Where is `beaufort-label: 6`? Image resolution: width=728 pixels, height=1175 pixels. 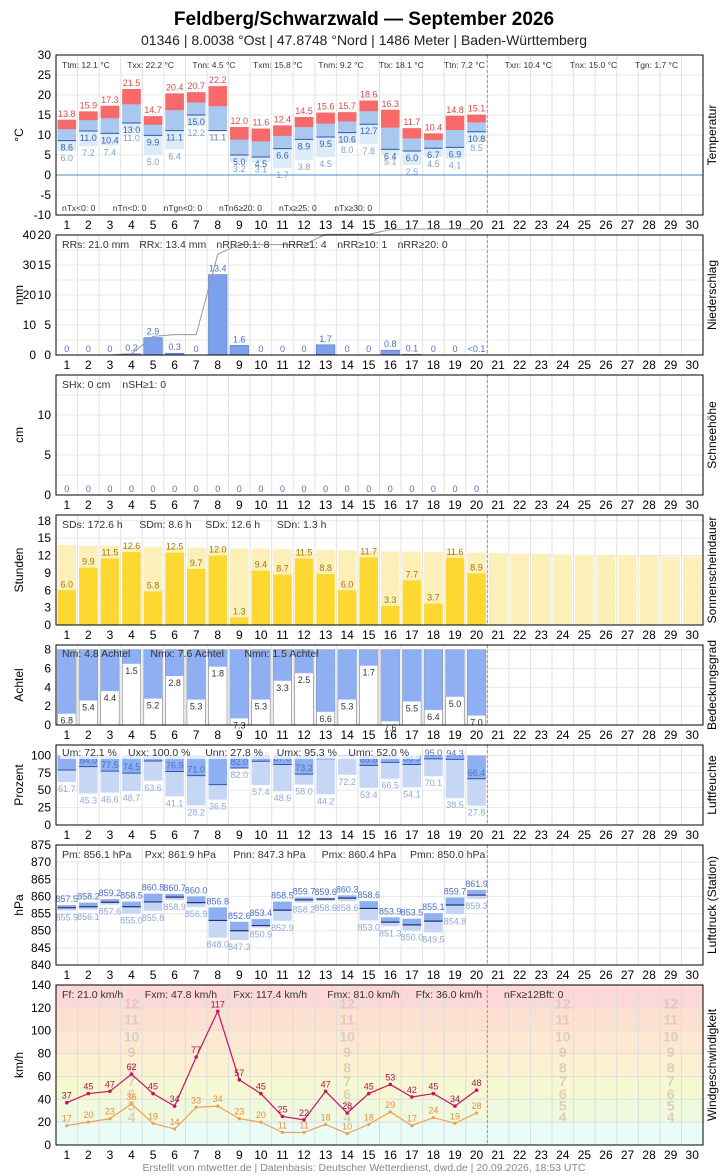 beaufort-label: 6 is located at coordinates (563, 1094).